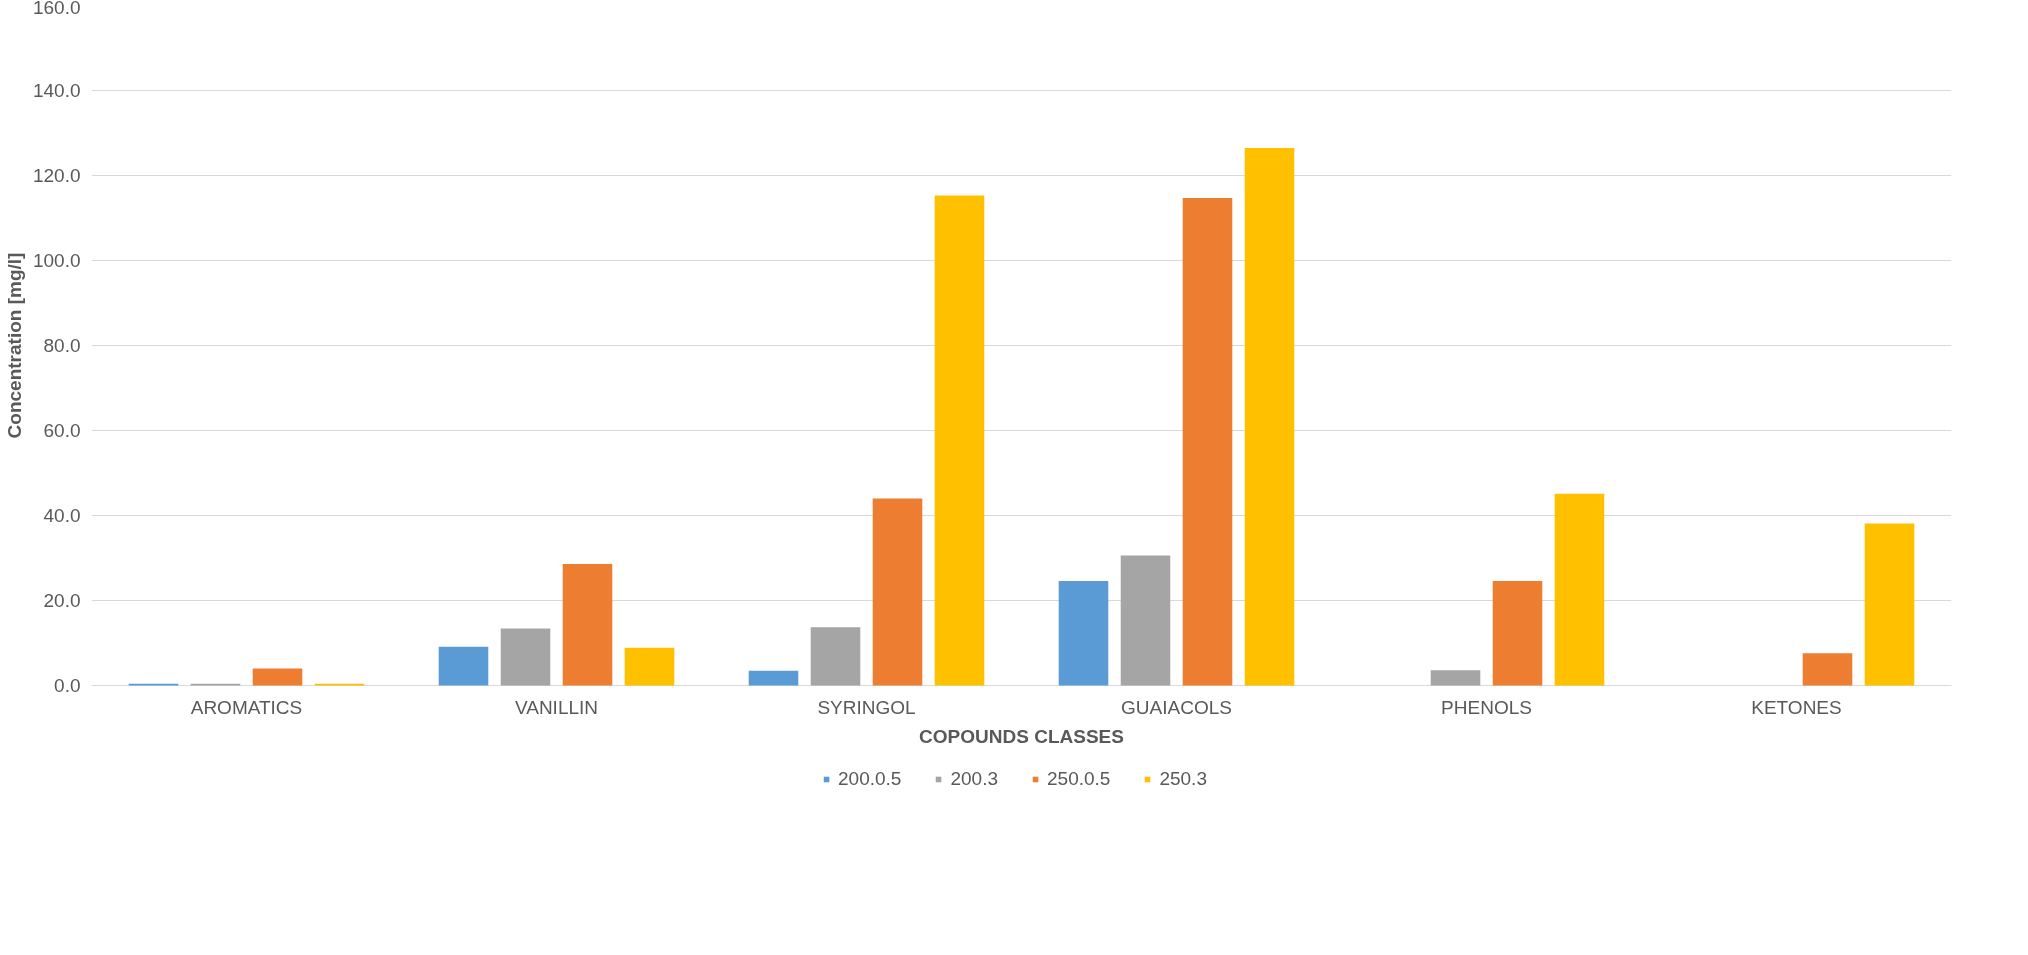 The height and width of the screenshot is (955, 2028). Describe the element at coordinates (56, 175) in the screenshot. I see `y-tick-label: 120.0` at that location.